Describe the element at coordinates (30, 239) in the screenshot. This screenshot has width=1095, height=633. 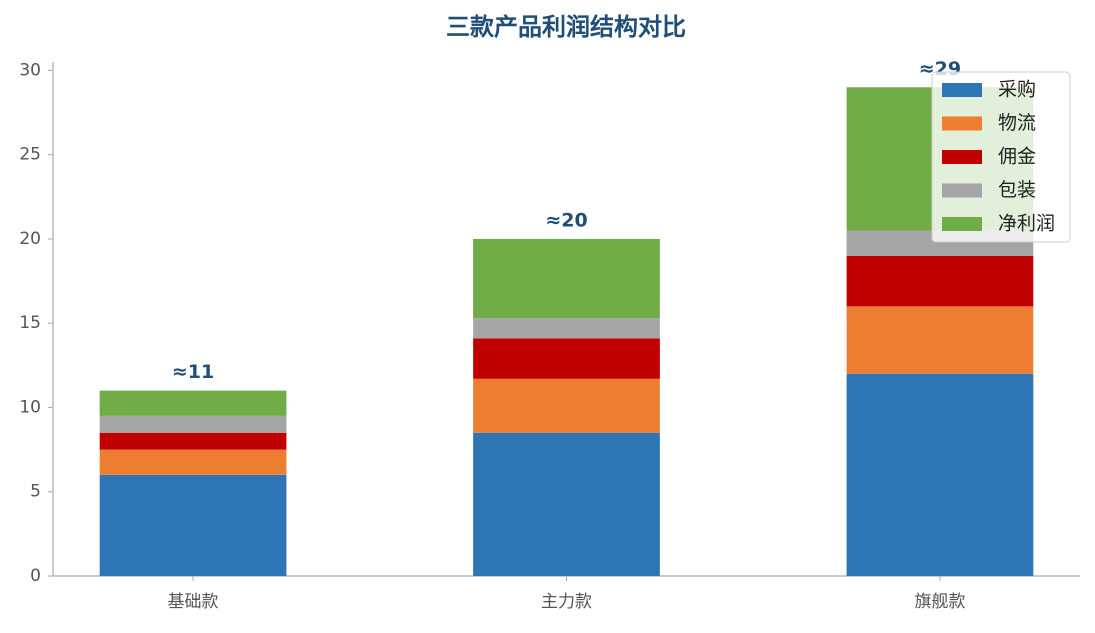
I see `y-tick-label: 20` at that location.